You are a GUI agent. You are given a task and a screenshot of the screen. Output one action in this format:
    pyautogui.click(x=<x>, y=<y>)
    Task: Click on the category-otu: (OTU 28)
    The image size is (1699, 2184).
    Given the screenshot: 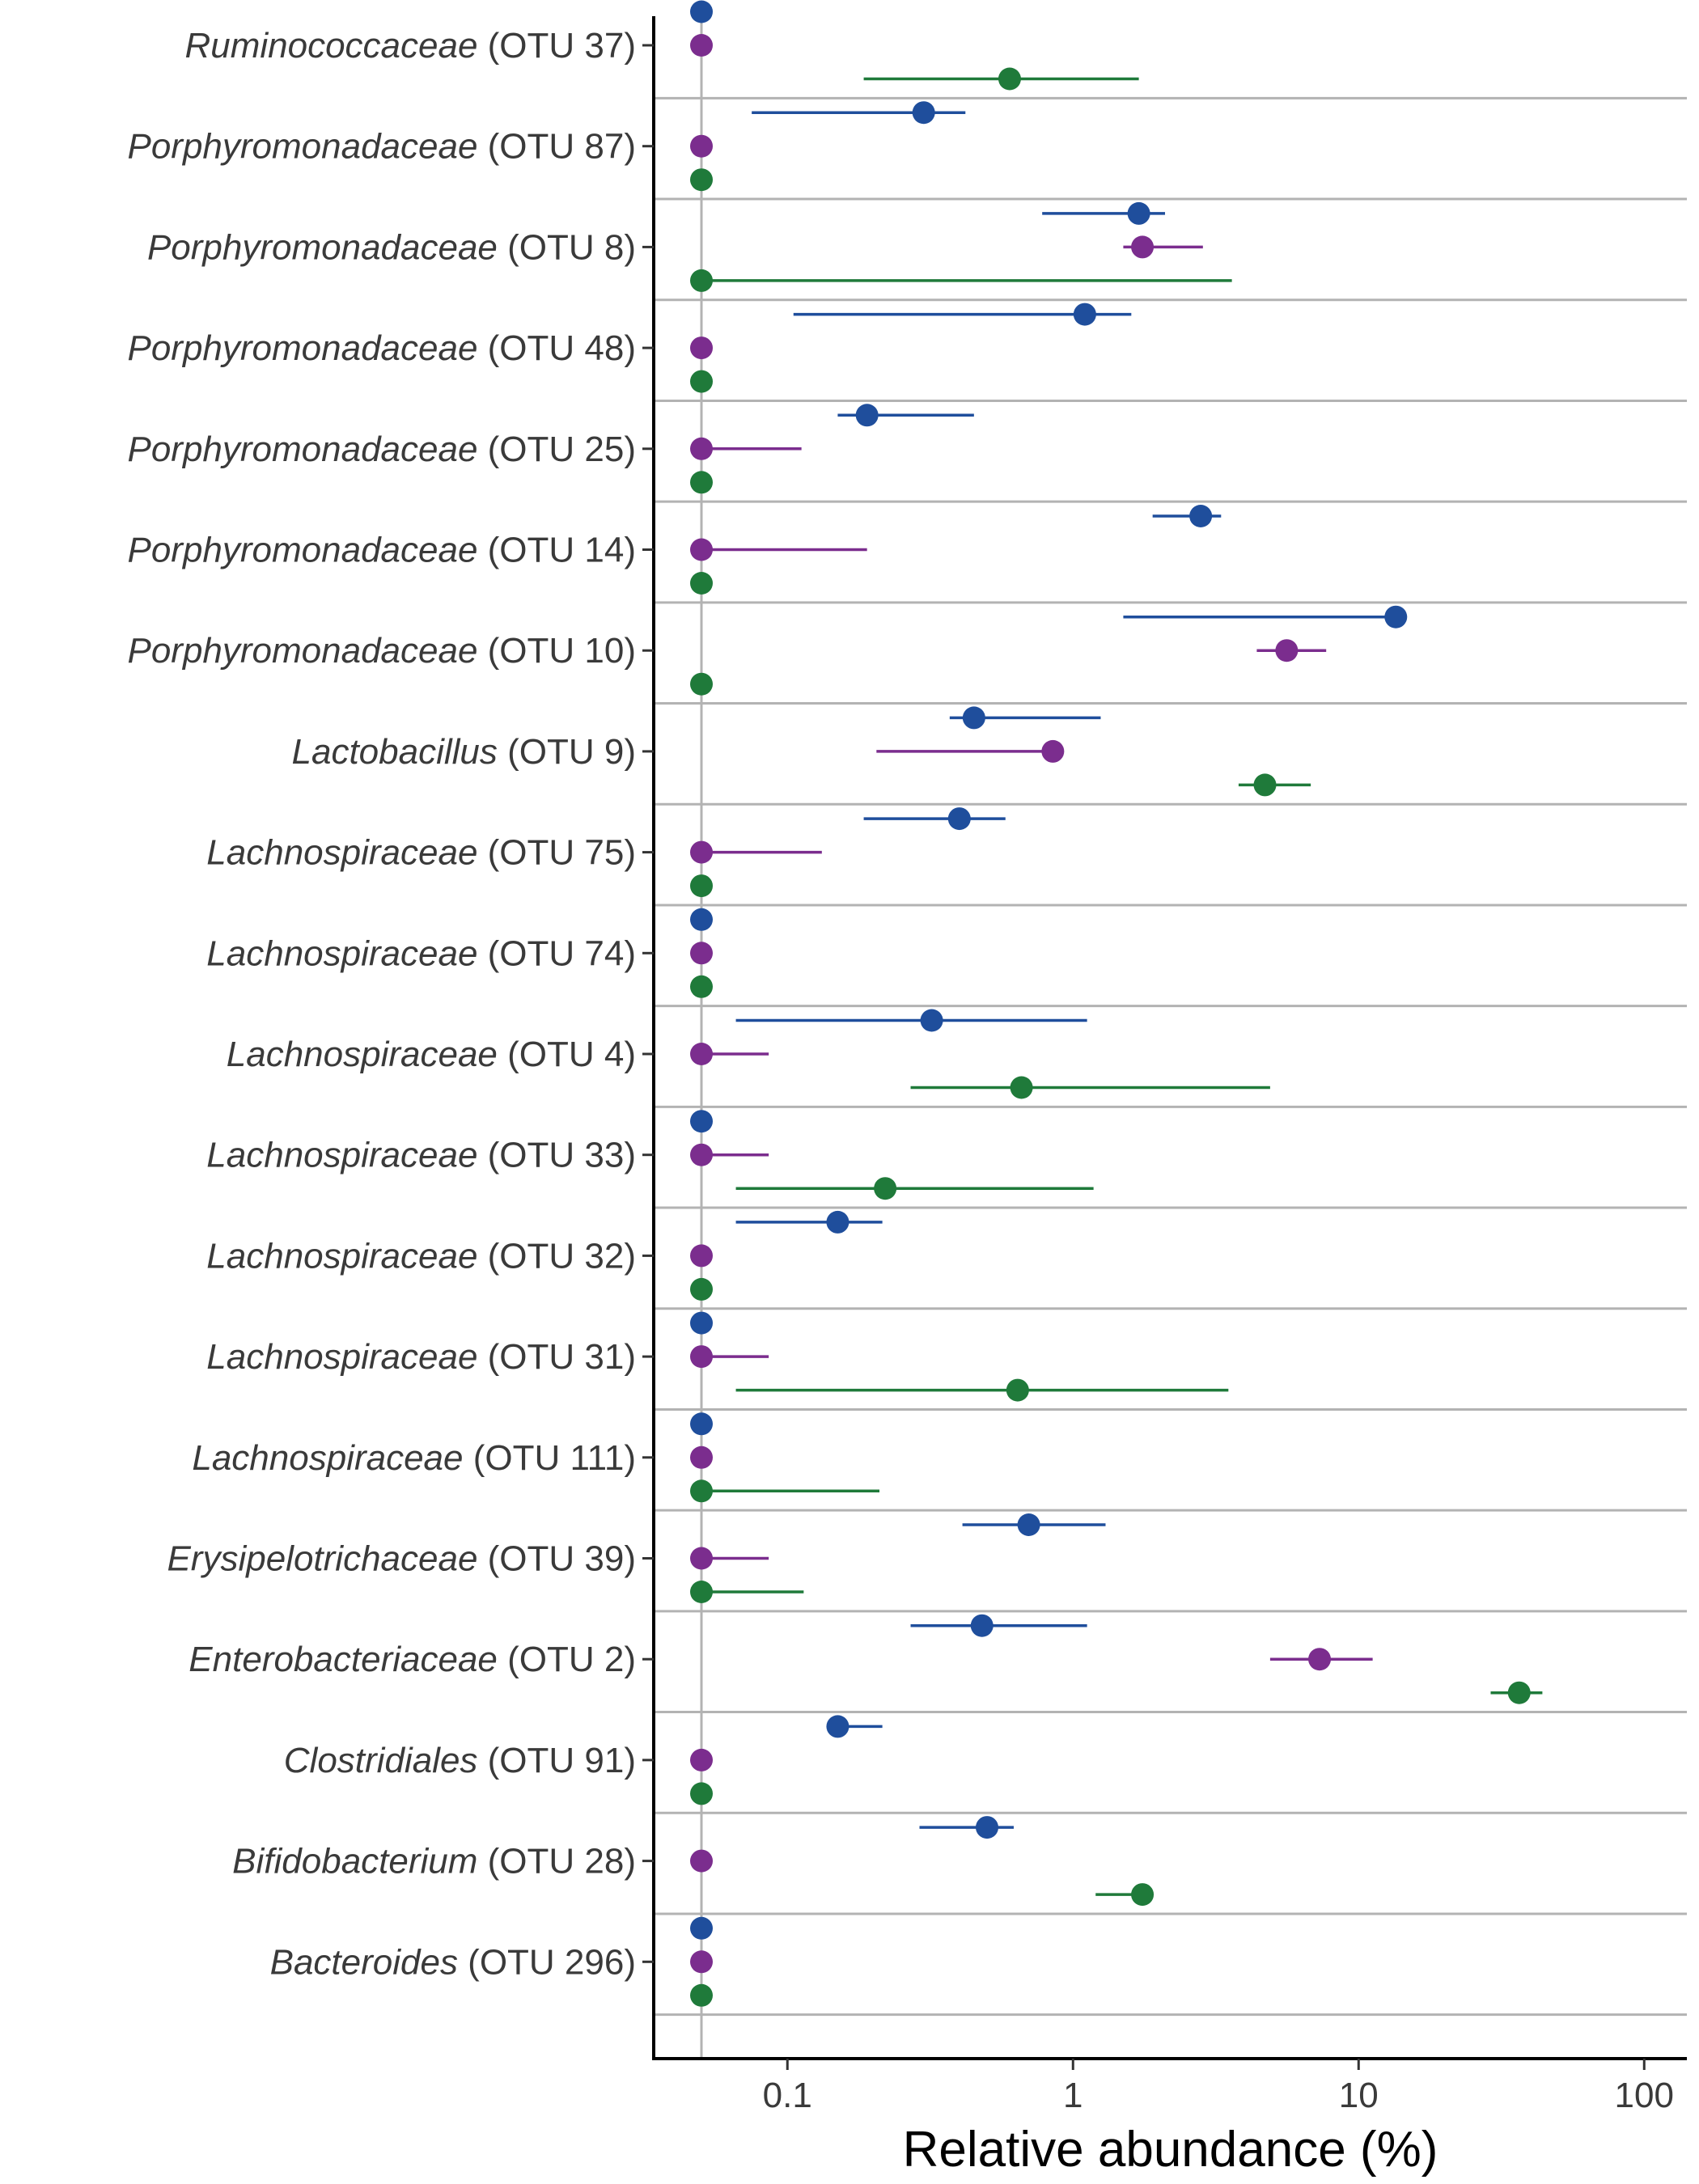 What is the action you would take?
    pyautogui.click(x=556, y=1861)
    